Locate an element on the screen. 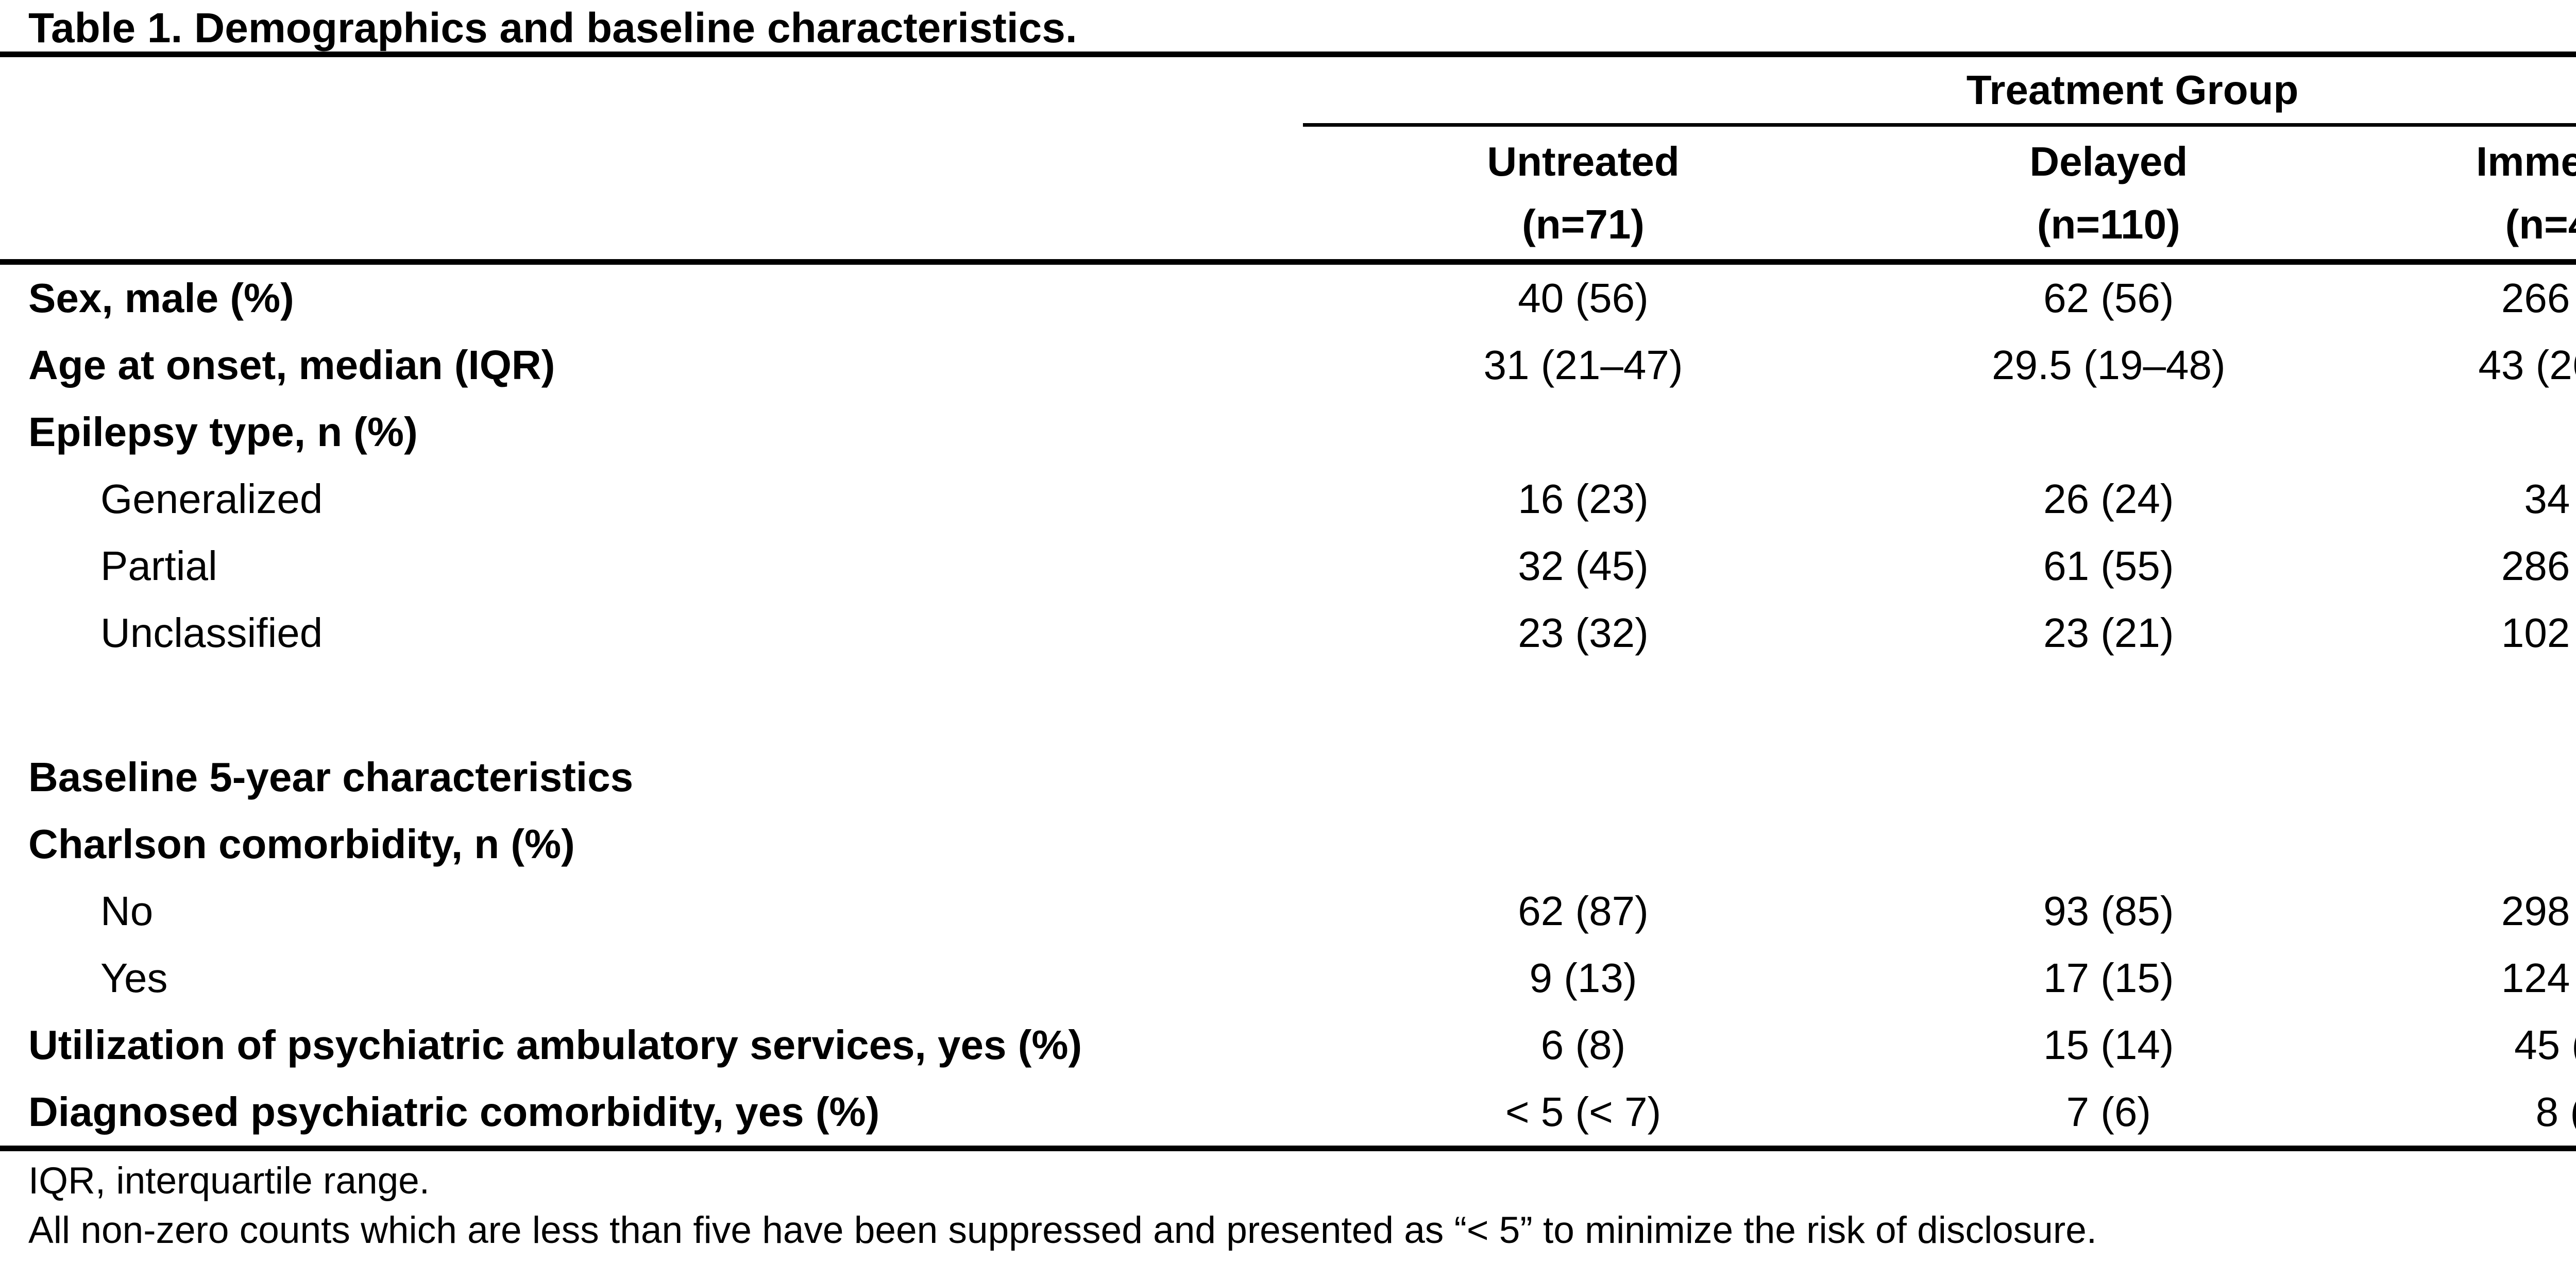  table-row is located at coordinates (1288, 705).